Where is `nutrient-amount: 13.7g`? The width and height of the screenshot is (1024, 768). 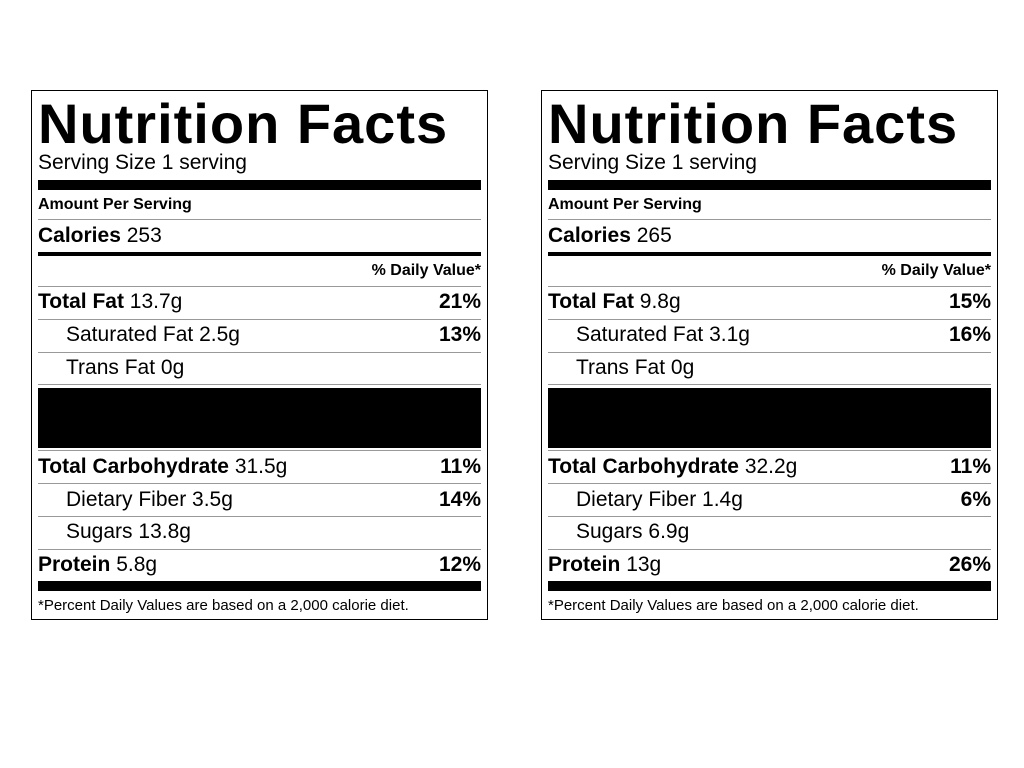
nutrient-amount: 13.7g is located at coordinates (156, 301).